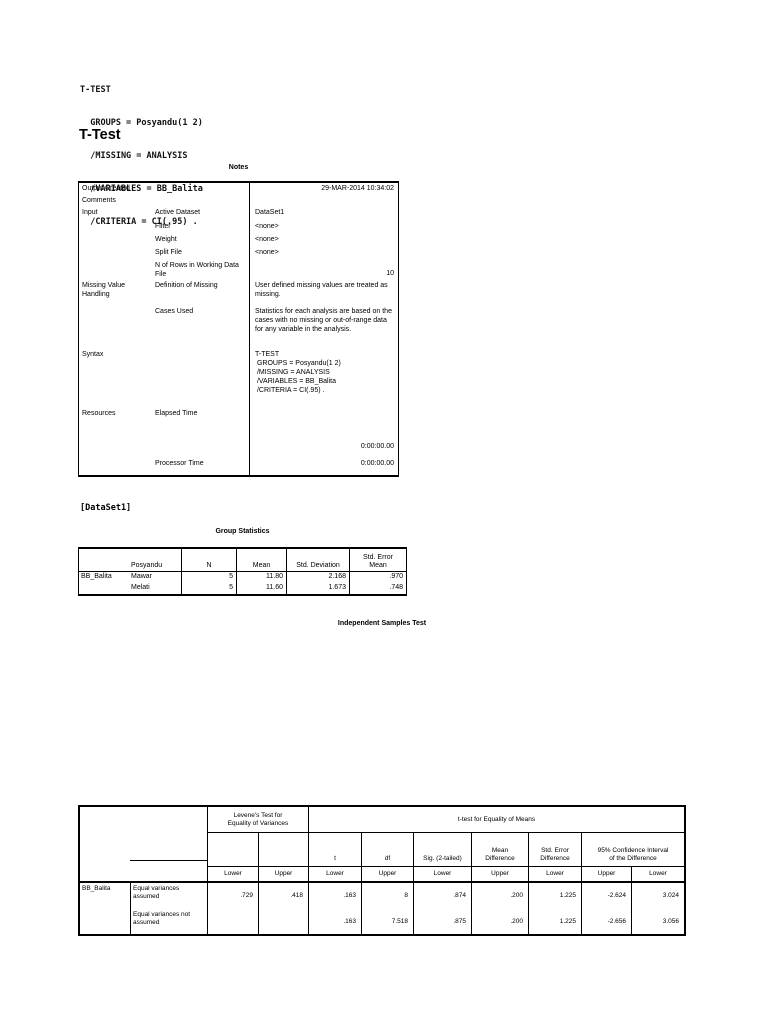 Image resolution: width=768 pixels, height=1024 pixels. I want to click on subheader-1: Upper, so click(283, 875).